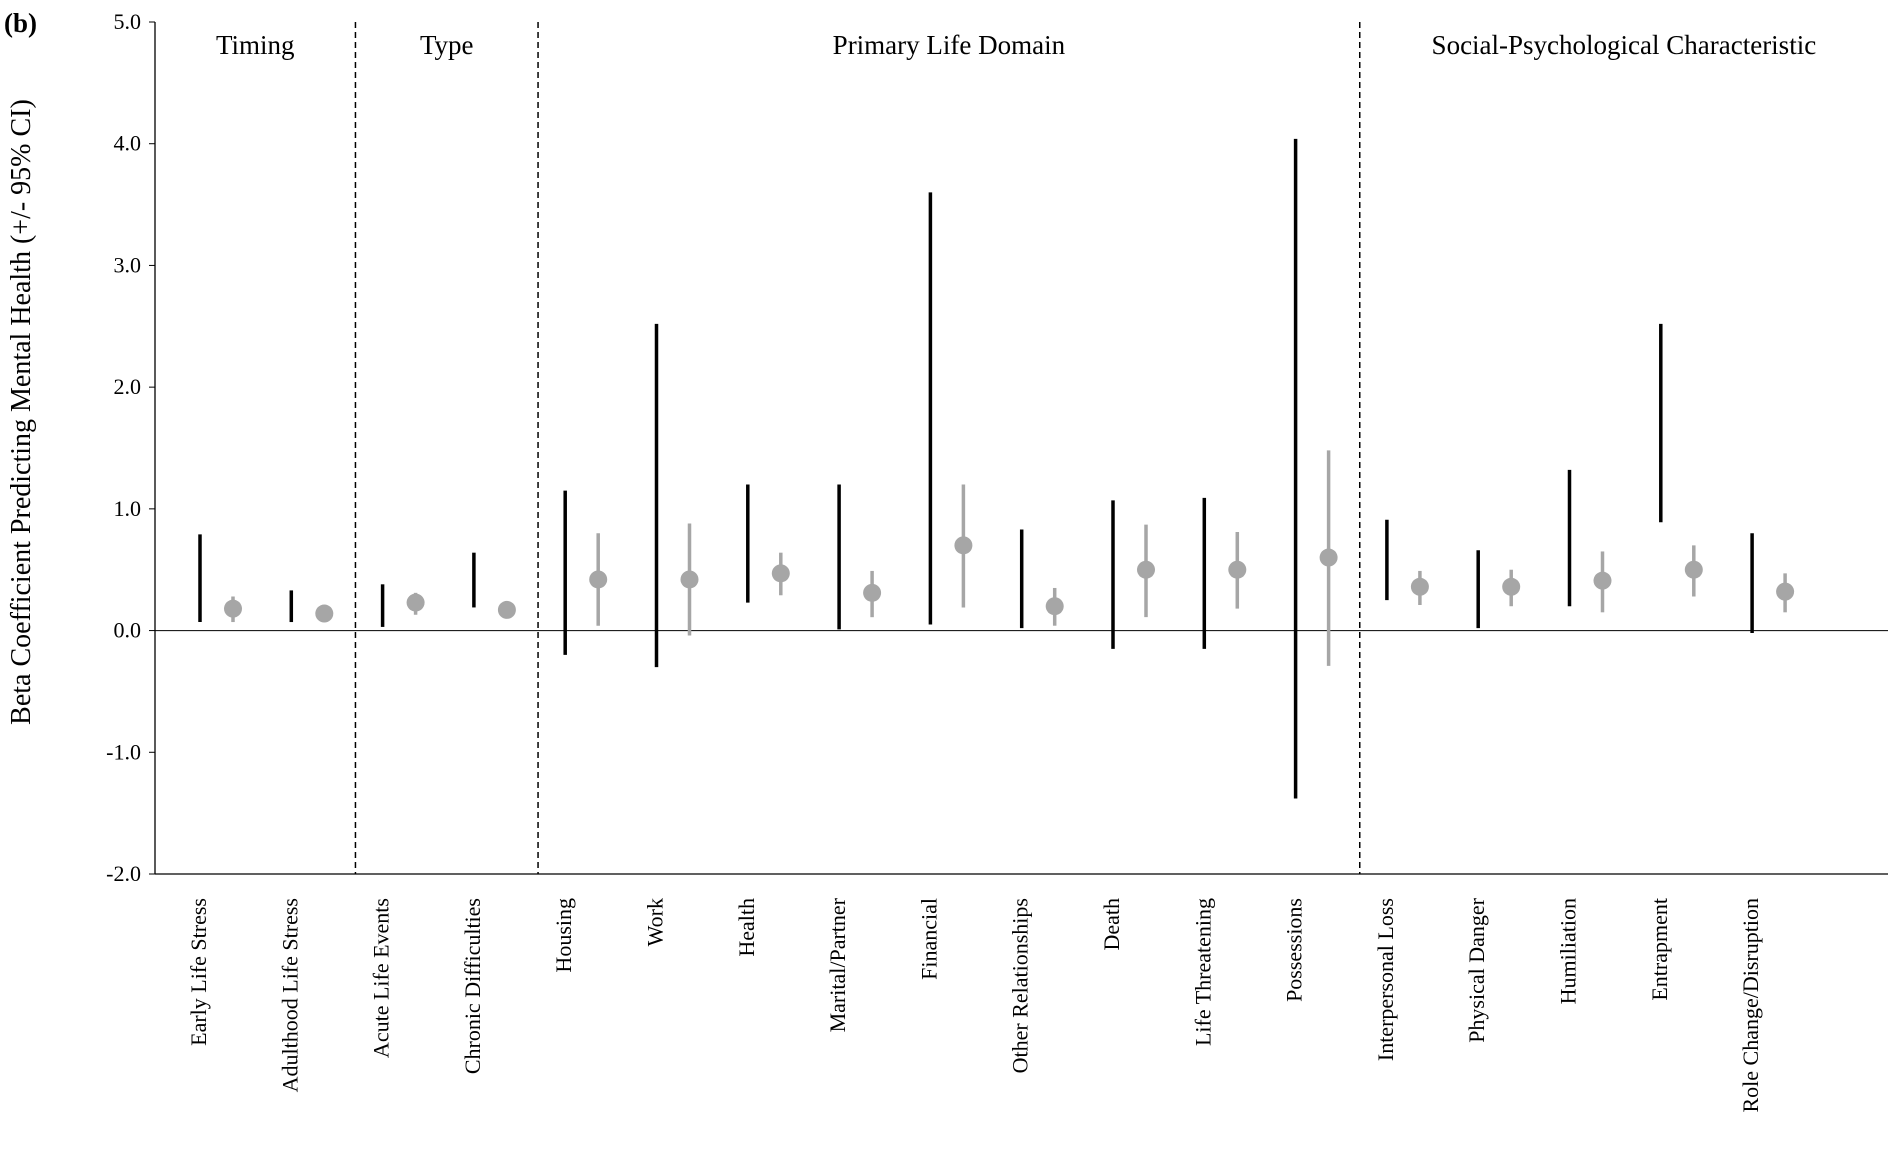 The height and width of the screenshot is (1152, 1898). Describe the element at coordinates (128, 508) in the screenshot. I see `y-tick-label: 1.0` at that location.